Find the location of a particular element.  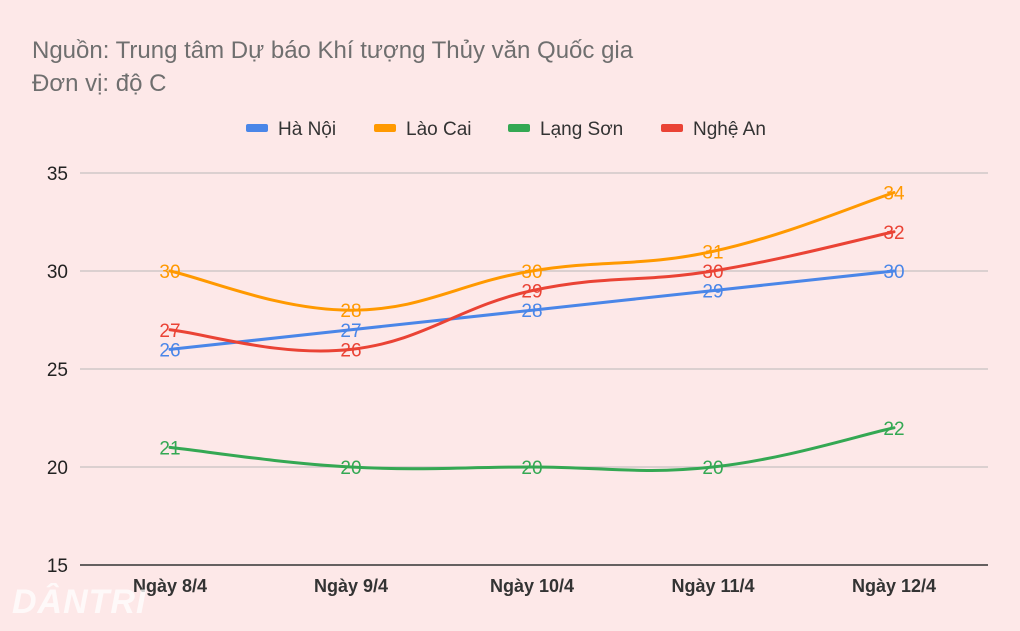

y-tick-label: 25 is located at coordinates (57, 370).